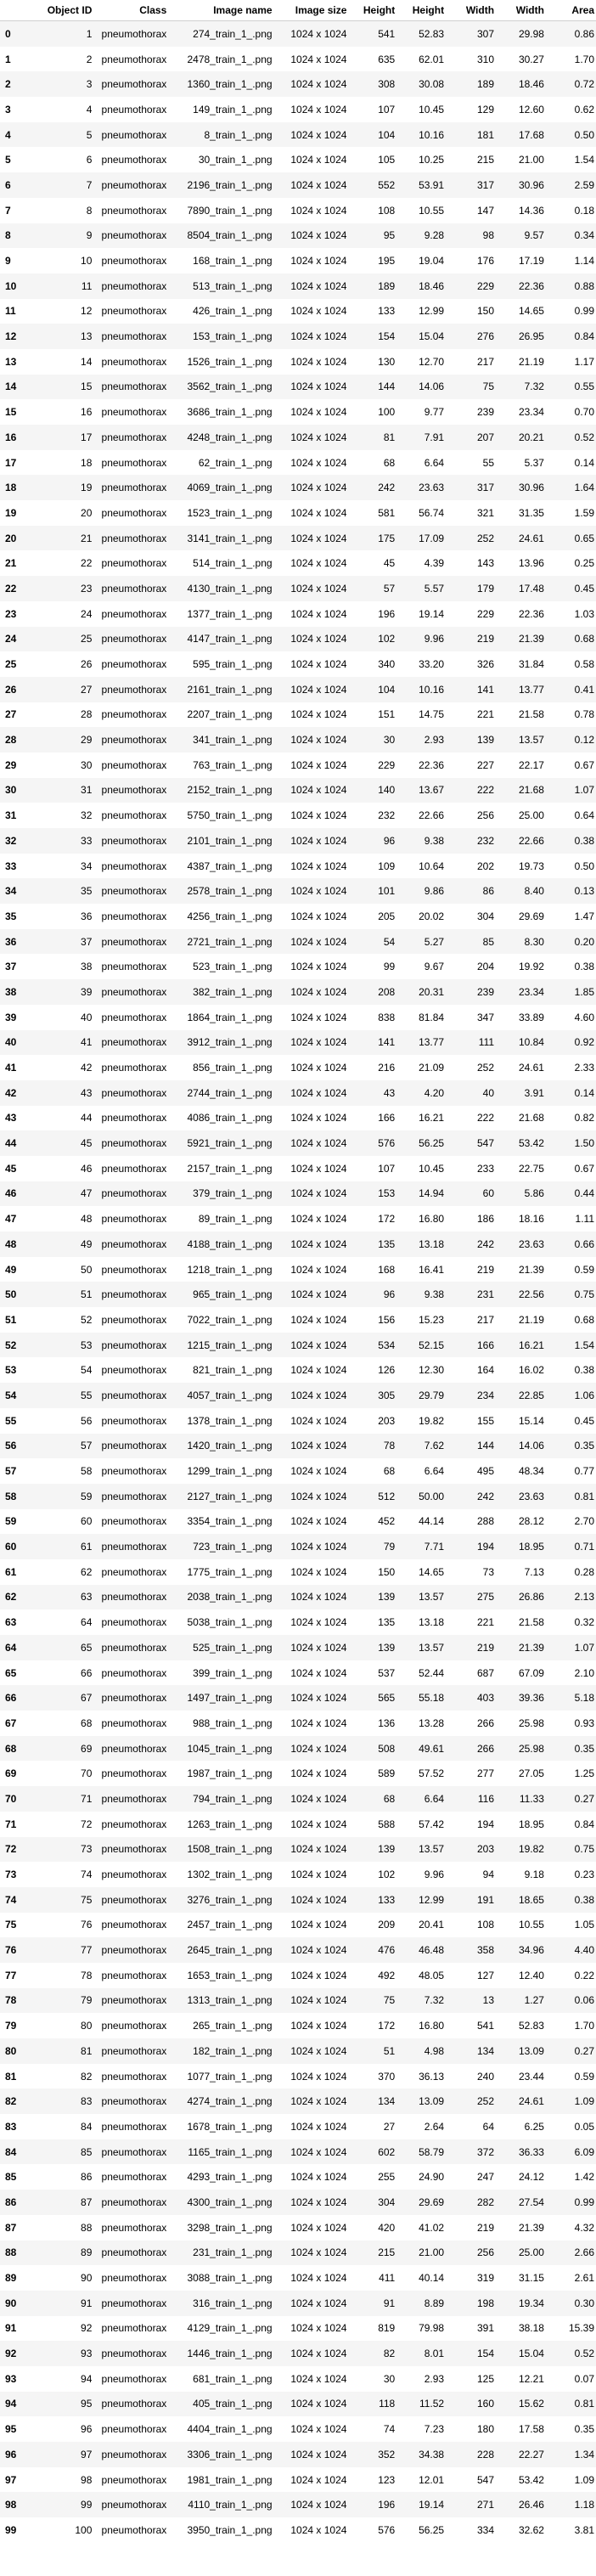  Describe the element at coordinates (435, 1471) in the screenshot. I see `height-pct-cell: 6.64` at that location.